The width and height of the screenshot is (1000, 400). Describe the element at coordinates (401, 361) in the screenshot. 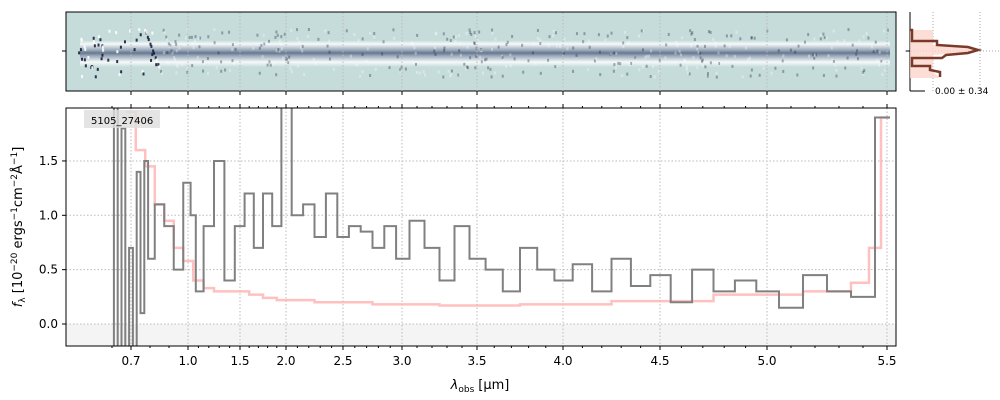

I see `x-tick-label: 3.0` at that location.